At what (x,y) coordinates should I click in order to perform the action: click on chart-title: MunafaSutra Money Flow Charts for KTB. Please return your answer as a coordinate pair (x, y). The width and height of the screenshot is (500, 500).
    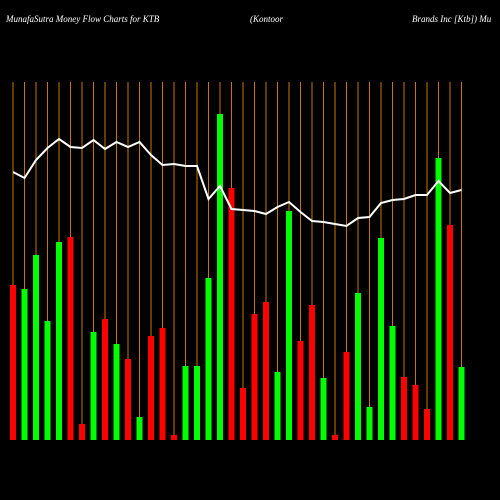
    Looking at the image, I should click on (82, 19).